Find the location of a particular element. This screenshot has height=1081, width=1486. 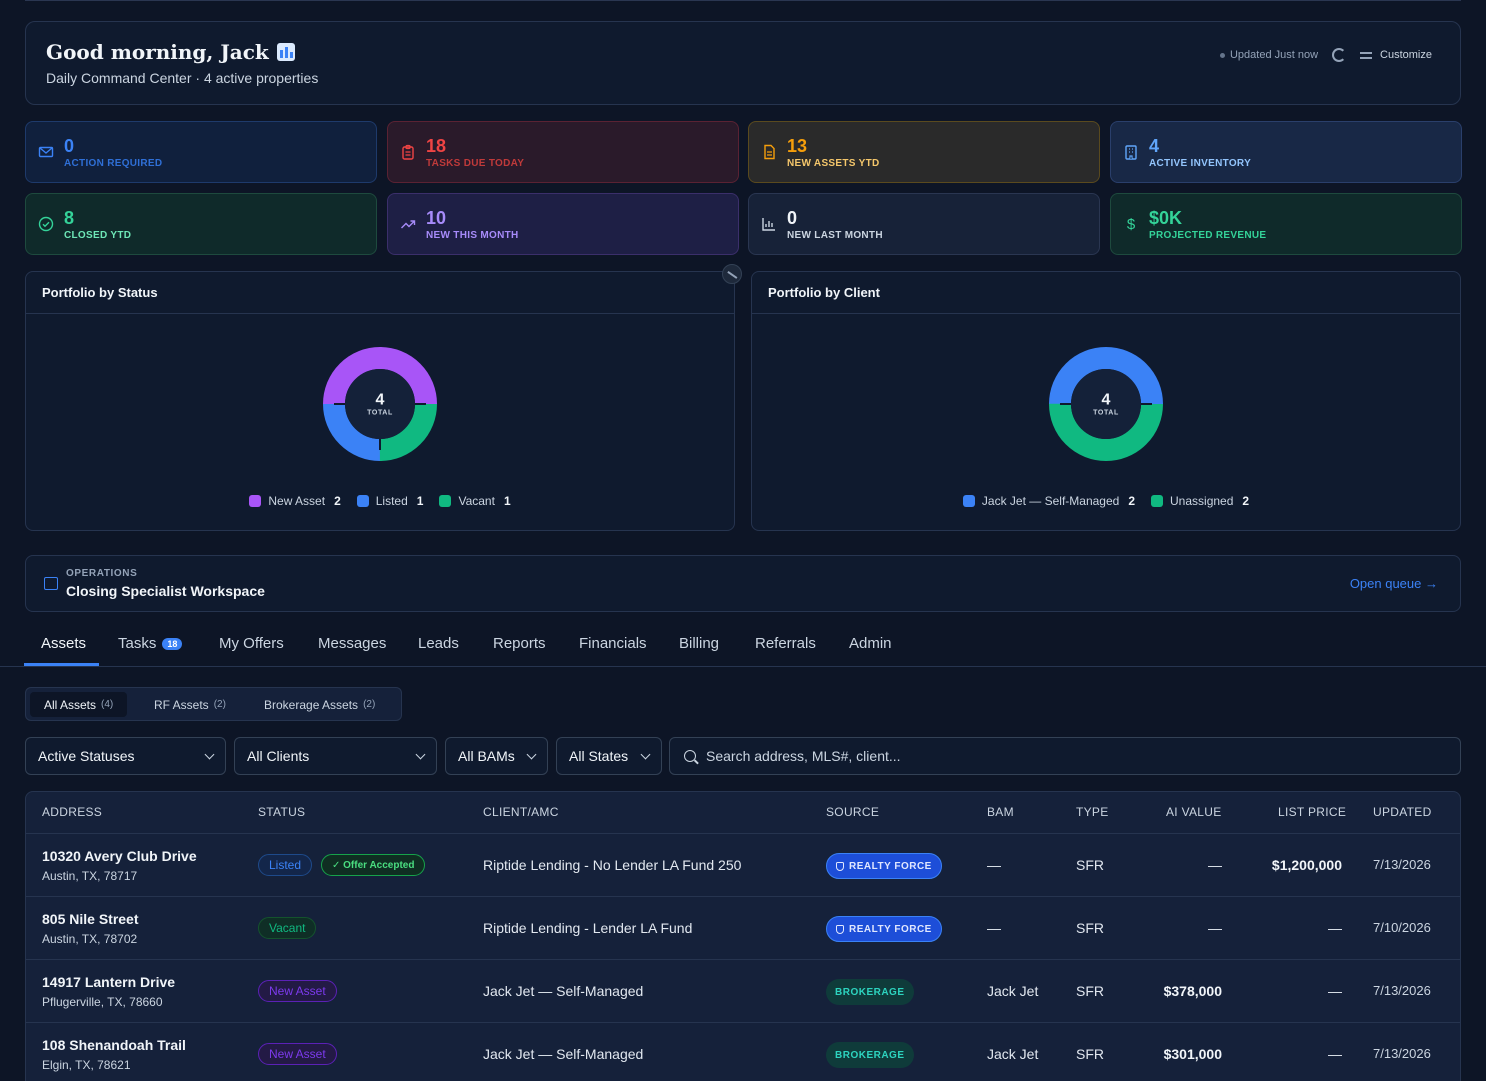

tab-assets: Assets is located at coordinates (64, 643).